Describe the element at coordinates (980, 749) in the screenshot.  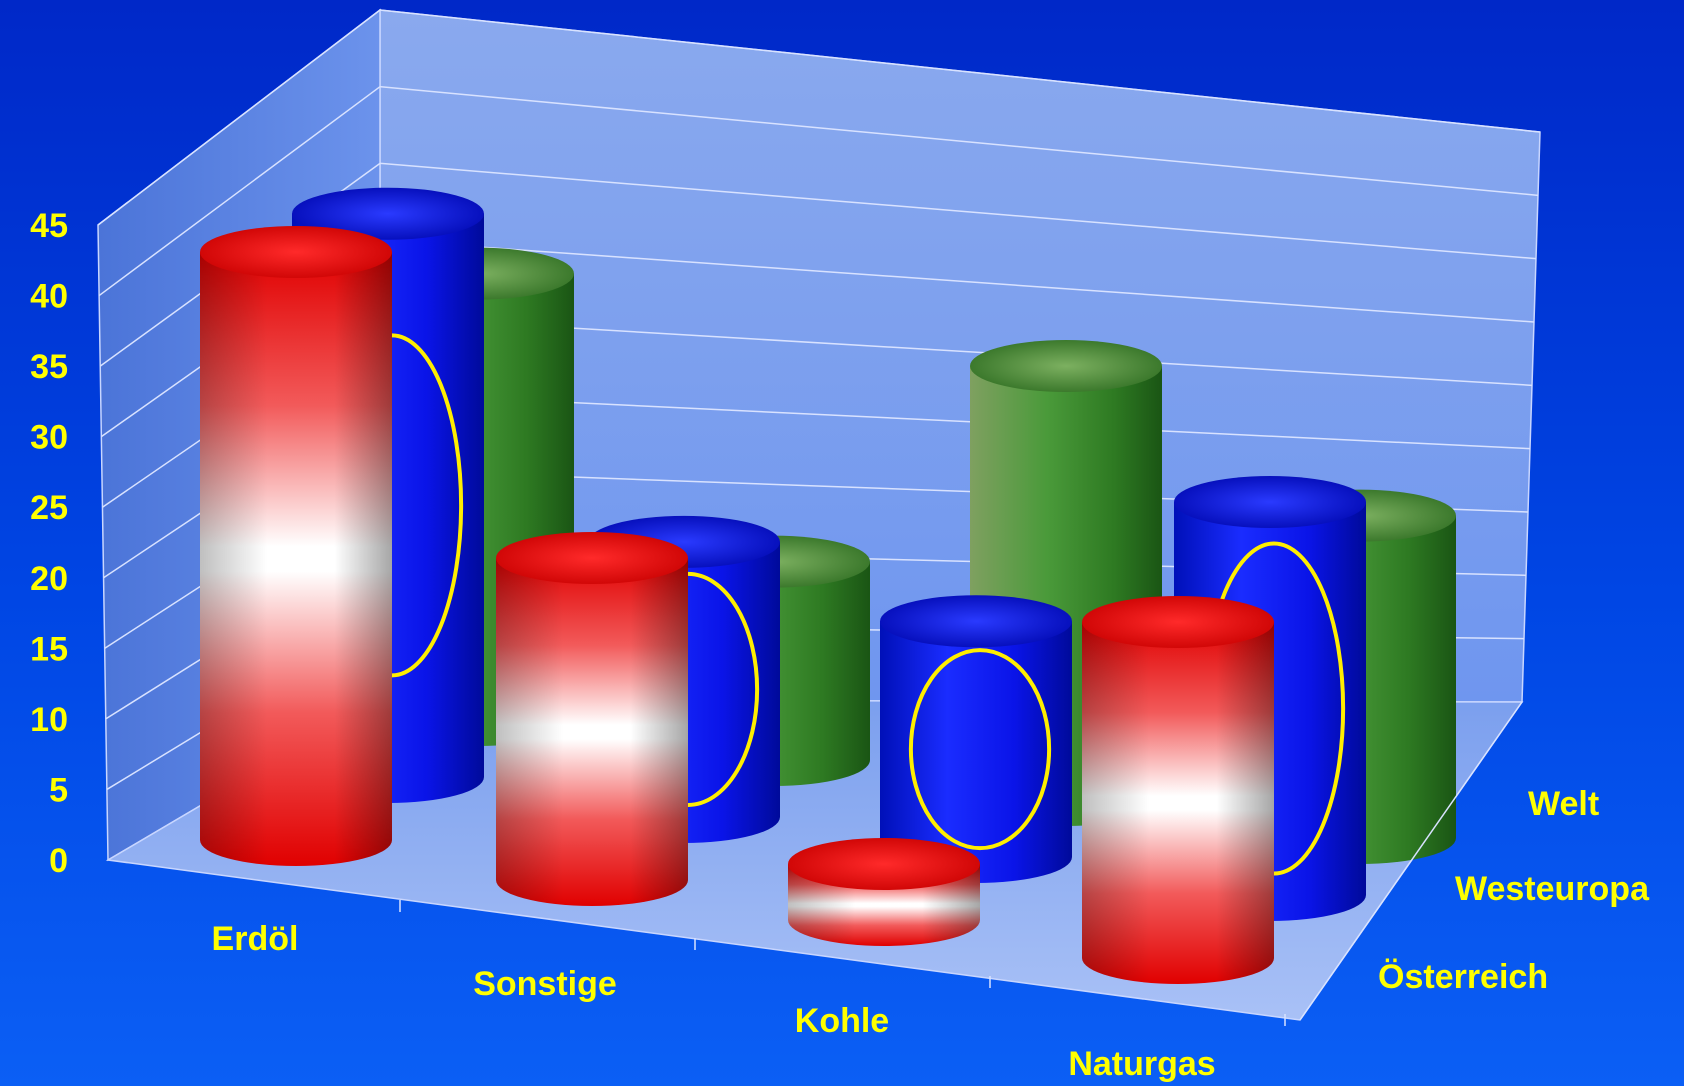
I see `eu-ring-decoration` at that location.